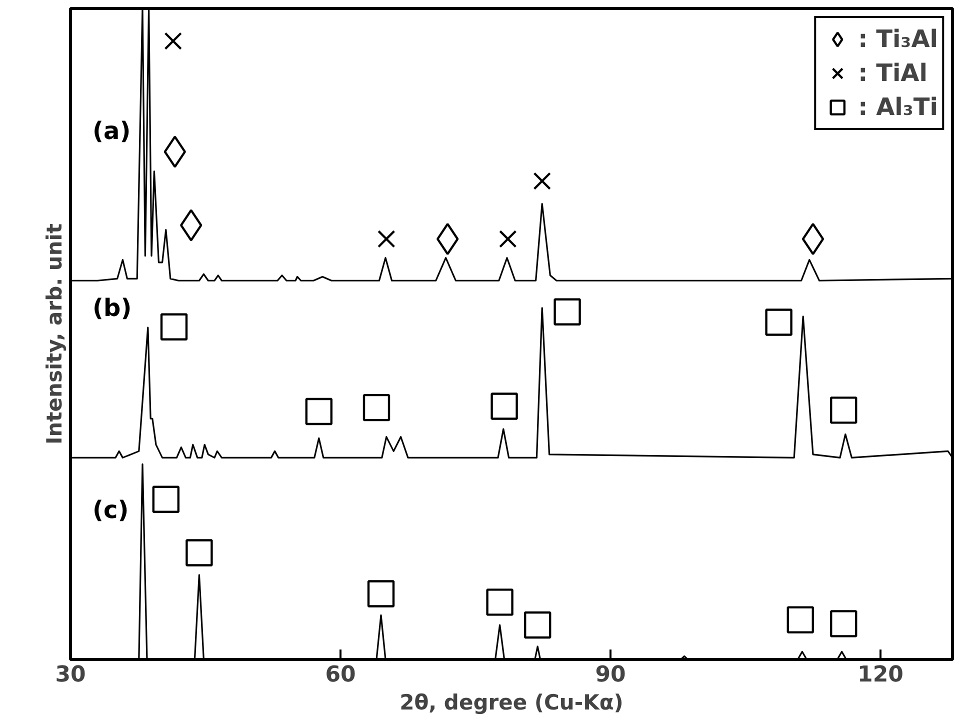 This screenshot has height=717, width=956. What do you see at coordinates (898, 107) in the screenshot?
I see `legend-label: : Al₃Ti` at bounding box center [898, 107].